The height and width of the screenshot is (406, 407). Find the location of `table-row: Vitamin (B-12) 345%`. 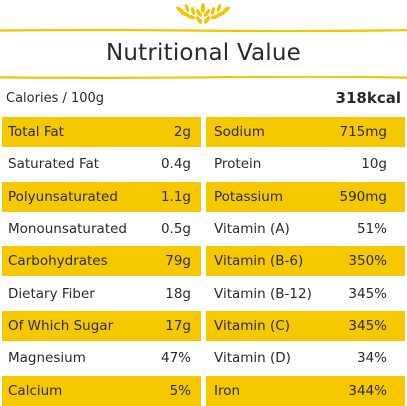

table-row: Vitamin (B-12) 345% is located at coordinates (305, 293).